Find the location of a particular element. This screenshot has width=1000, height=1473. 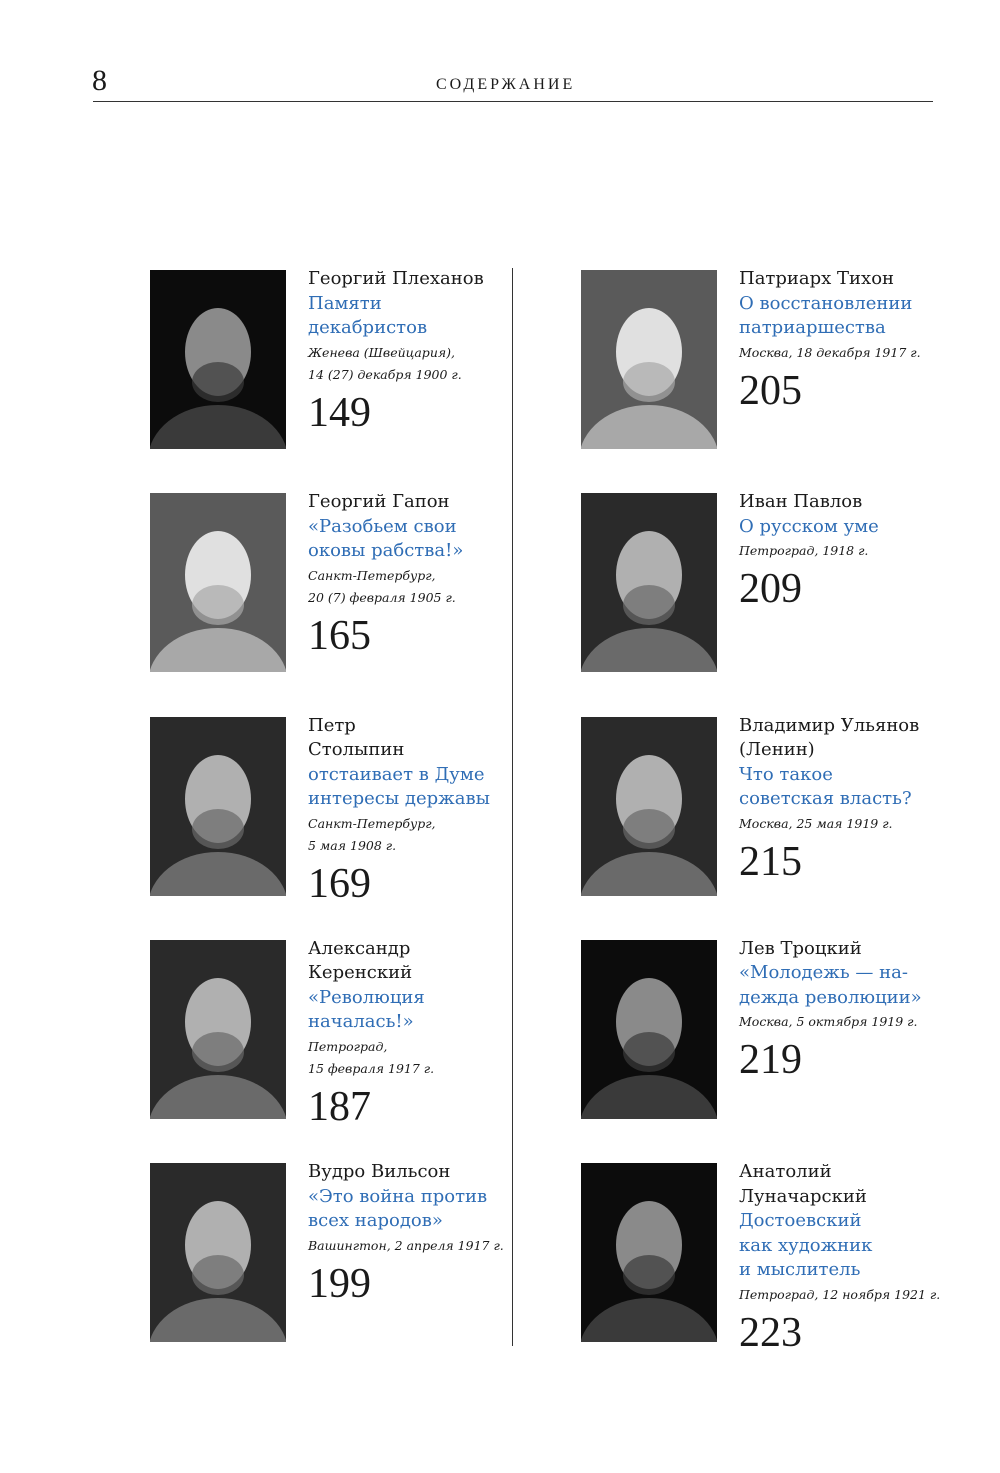

speech-place-date: Вашингтон, 2 апреля 1917 г. is located at coordinates (406, 1245).